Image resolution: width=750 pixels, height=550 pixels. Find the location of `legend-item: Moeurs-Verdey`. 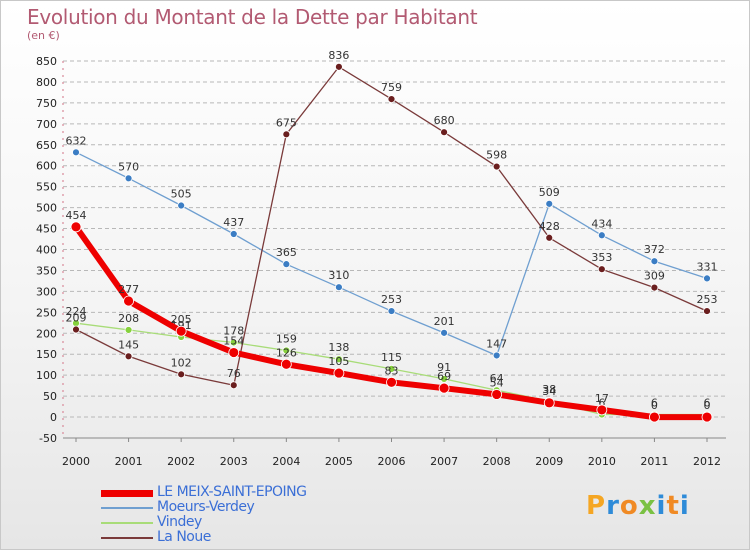

legend-item: Moeurs-Verdey is located at coordinates (231, 507).